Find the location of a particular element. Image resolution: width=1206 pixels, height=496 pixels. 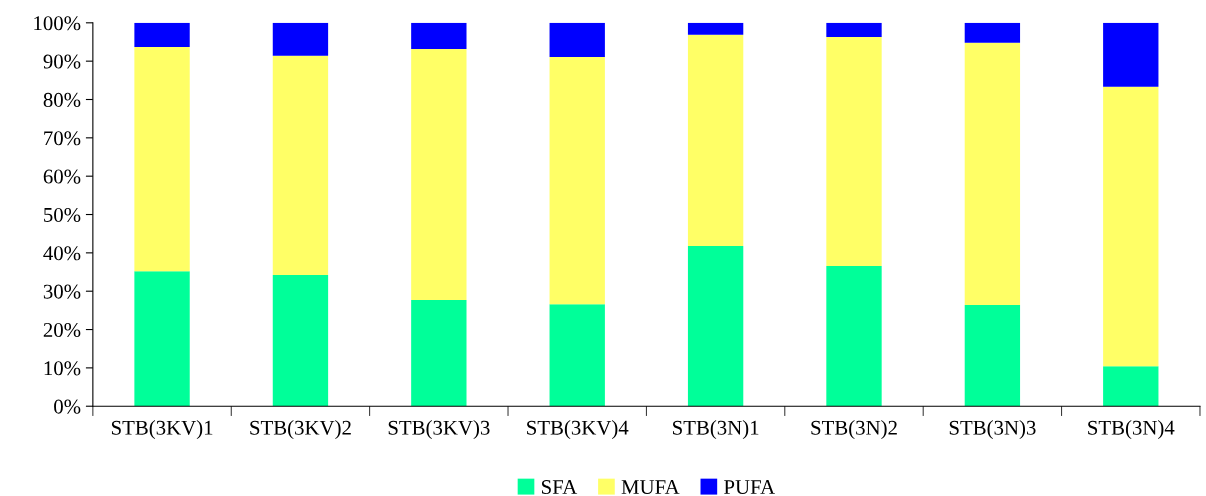

y-tick-label: 0% is located at coordinates (67, 406).